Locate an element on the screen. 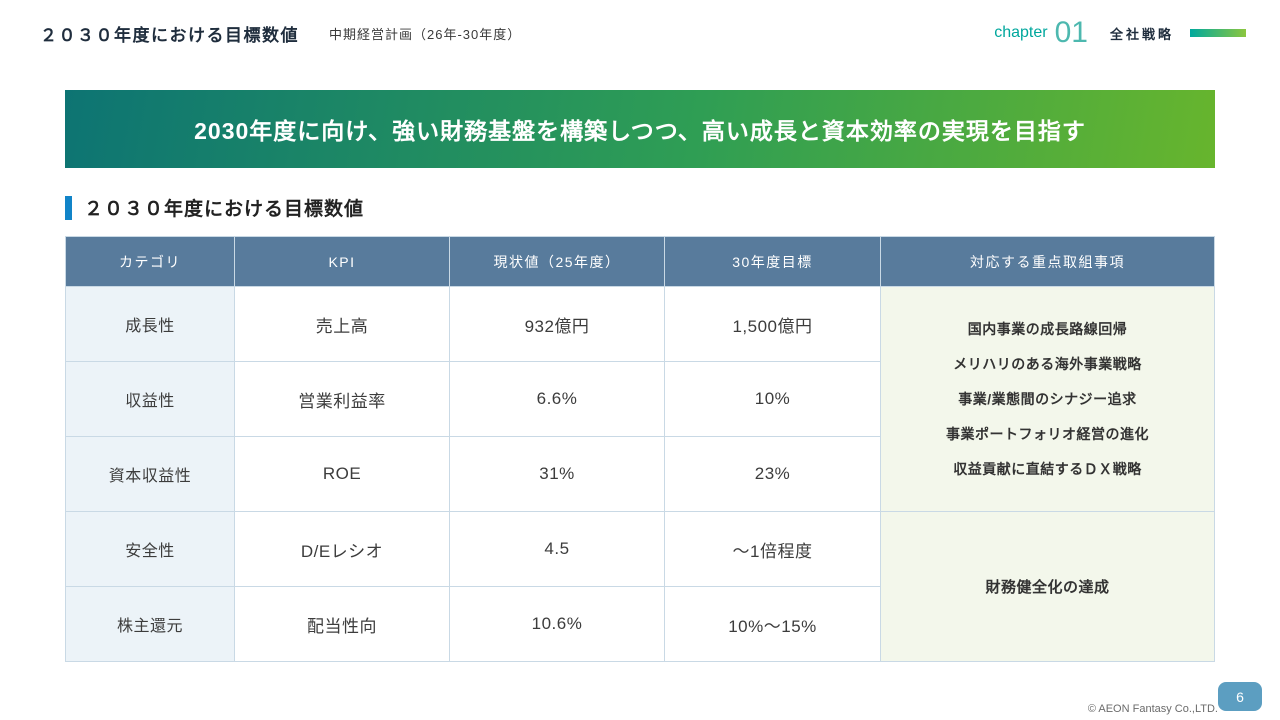 The height and width of the screenshot is (720, 1280). table-row-capital-efficiency: 資本収益性 ROE 31% 23% is located at coordinates (640, 474).